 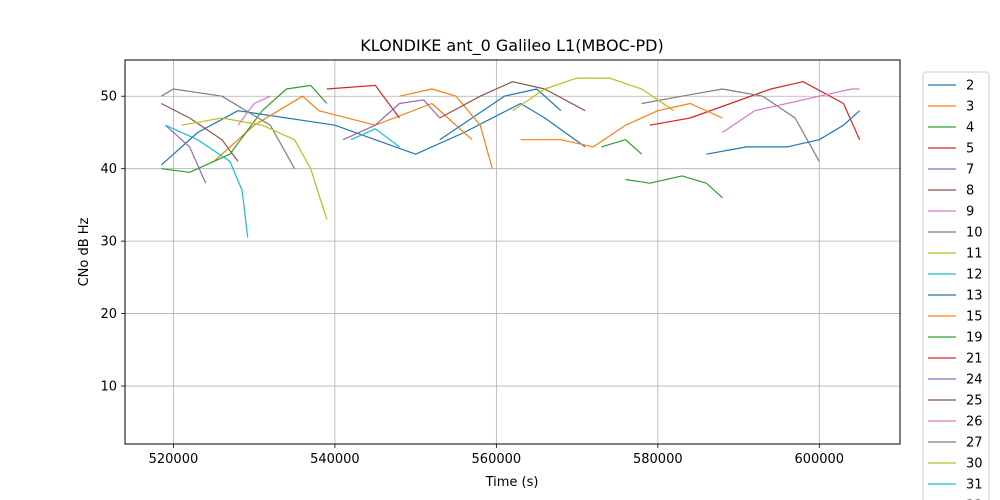 I want to click on y-tick-label: 30, so click(x=108, y=242).